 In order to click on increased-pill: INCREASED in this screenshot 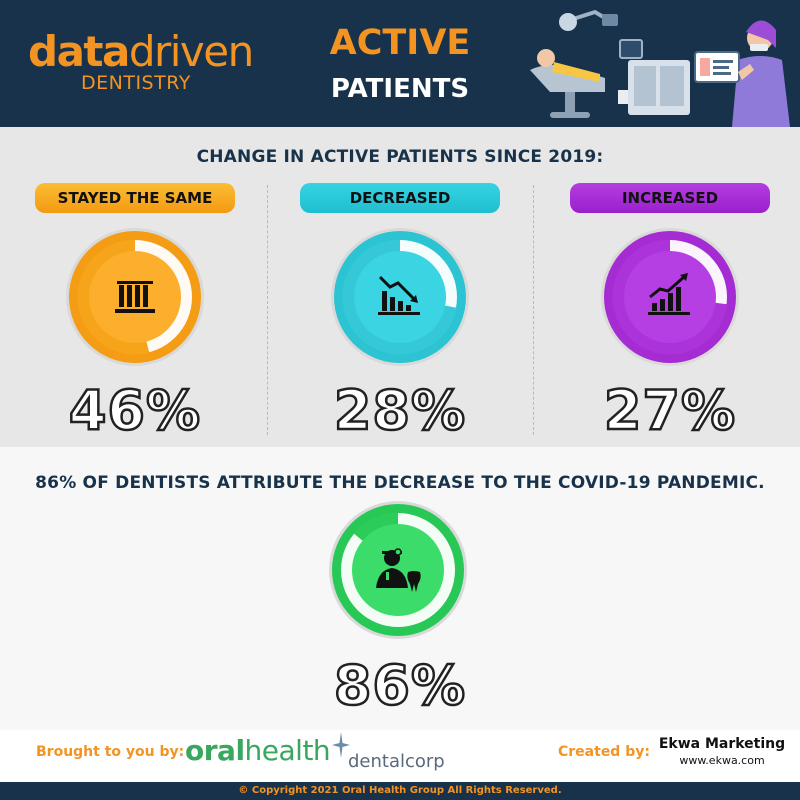, I will do `click(670, 198)`.